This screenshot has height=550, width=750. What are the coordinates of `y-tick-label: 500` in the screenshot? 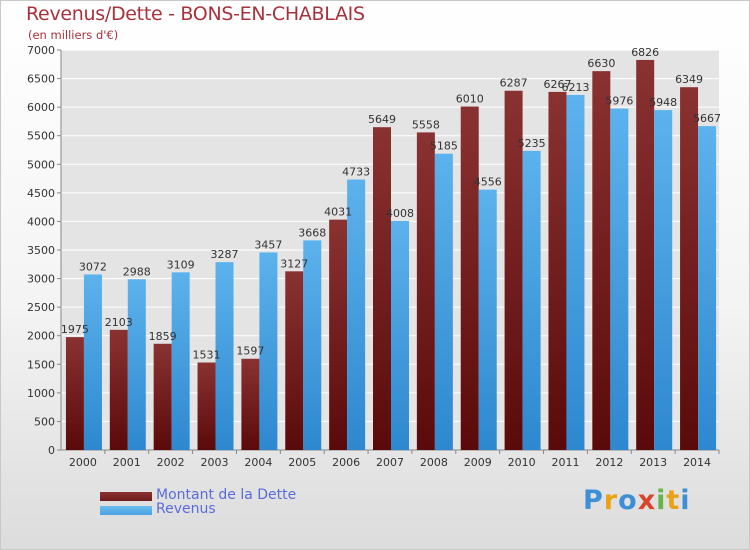 It's located at (44, 421).